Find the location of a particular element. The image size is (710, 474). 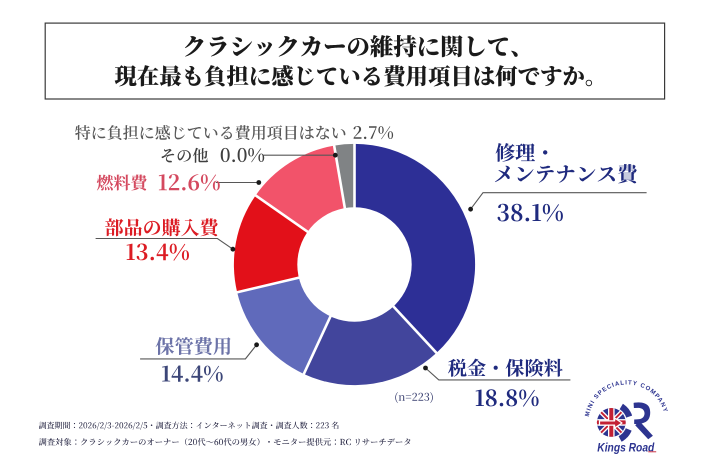

svg-text: Kings Road is located at coordinates (625, 447).